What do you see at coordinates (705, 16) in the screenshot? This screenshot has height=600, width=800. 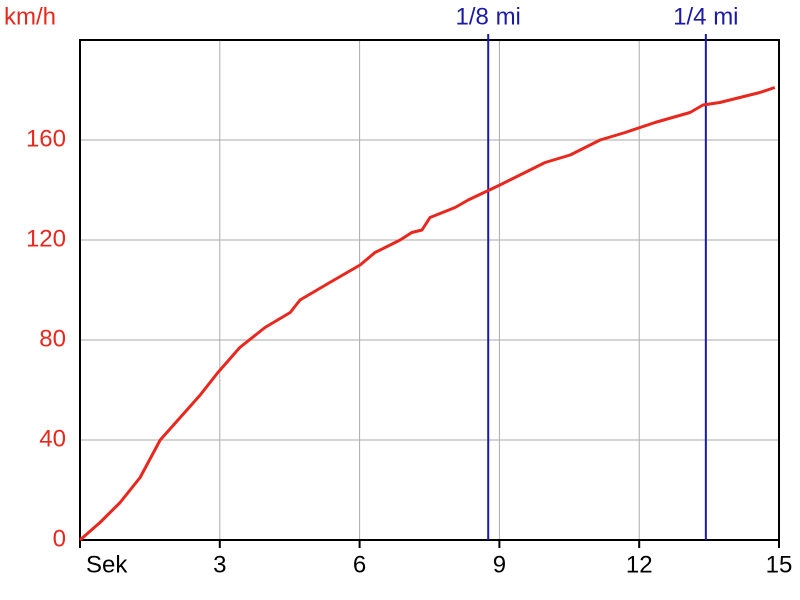 I see `distance-marker-label: 1/4 mi` at bounding box center [705, 16].